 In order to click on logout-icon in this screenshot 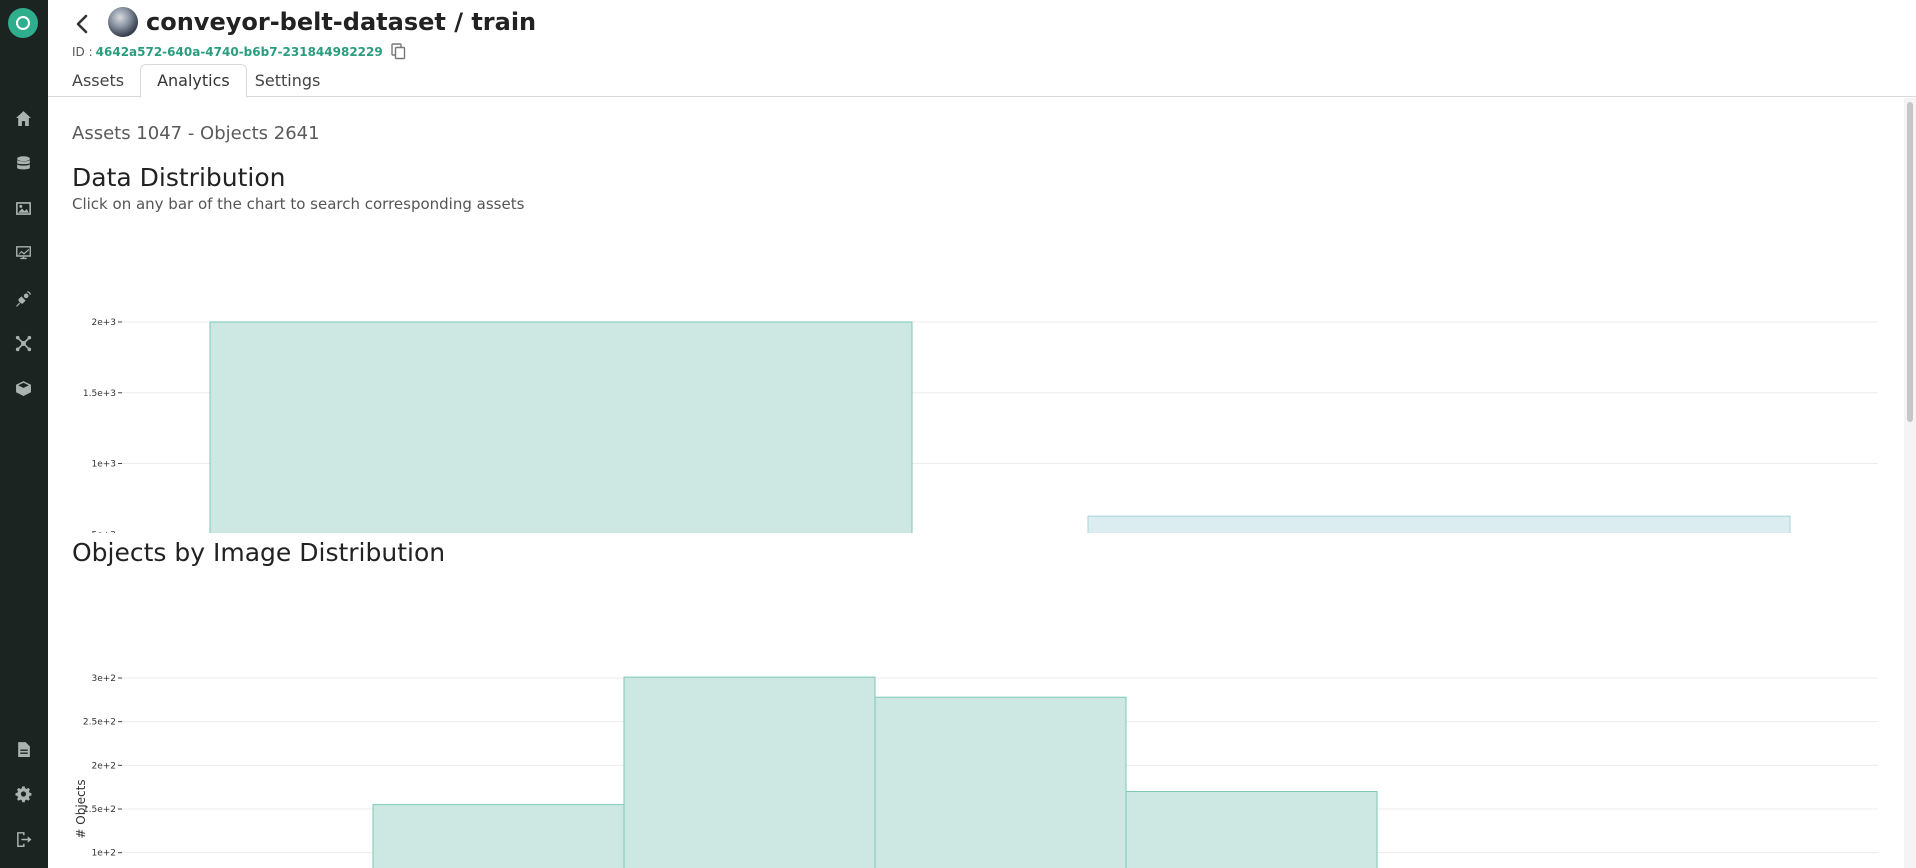, I will do `click(23, 839)`.